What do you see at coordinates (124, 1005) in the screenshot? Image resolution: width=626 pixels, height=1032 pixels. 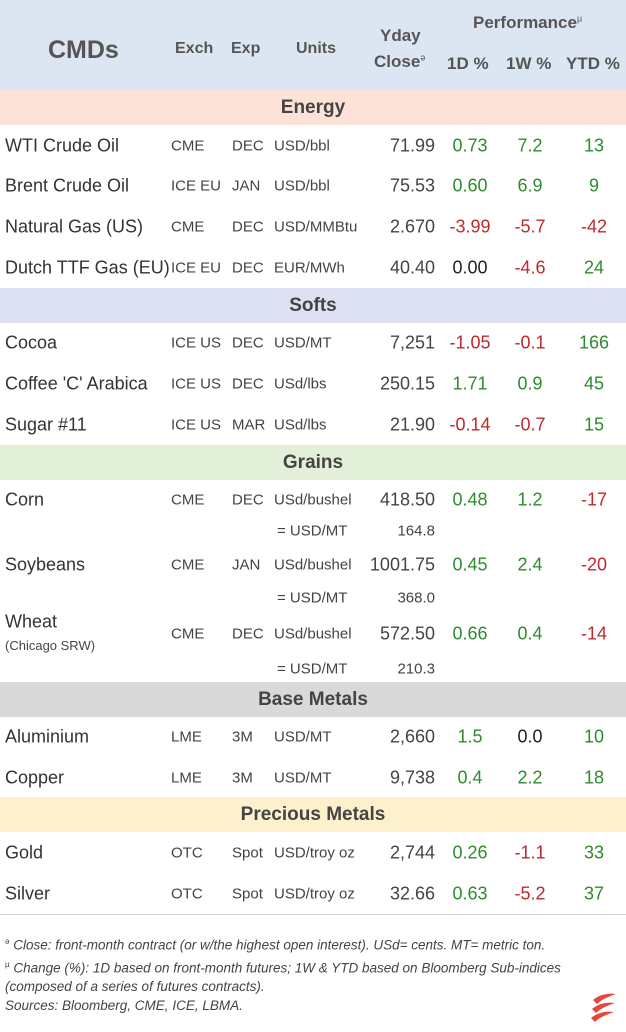 I see `sources-footnote: Sources: Bloomberg, CME, ICE, LBMA.` at bounding box center [124, 1005].